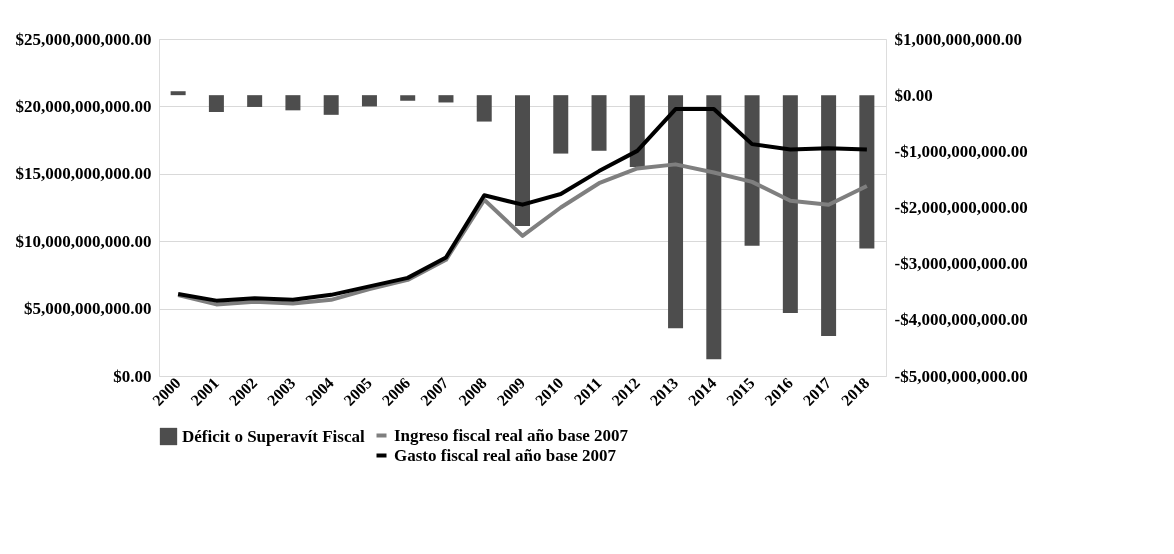 Image resolution: width=1174 pixels, height=554 pixels. What do you see at coordinates (511, 435) in the screenshot?
I see `legend-label: Ingreso fiscal real año base 2007` at bounding box center [511, 435].